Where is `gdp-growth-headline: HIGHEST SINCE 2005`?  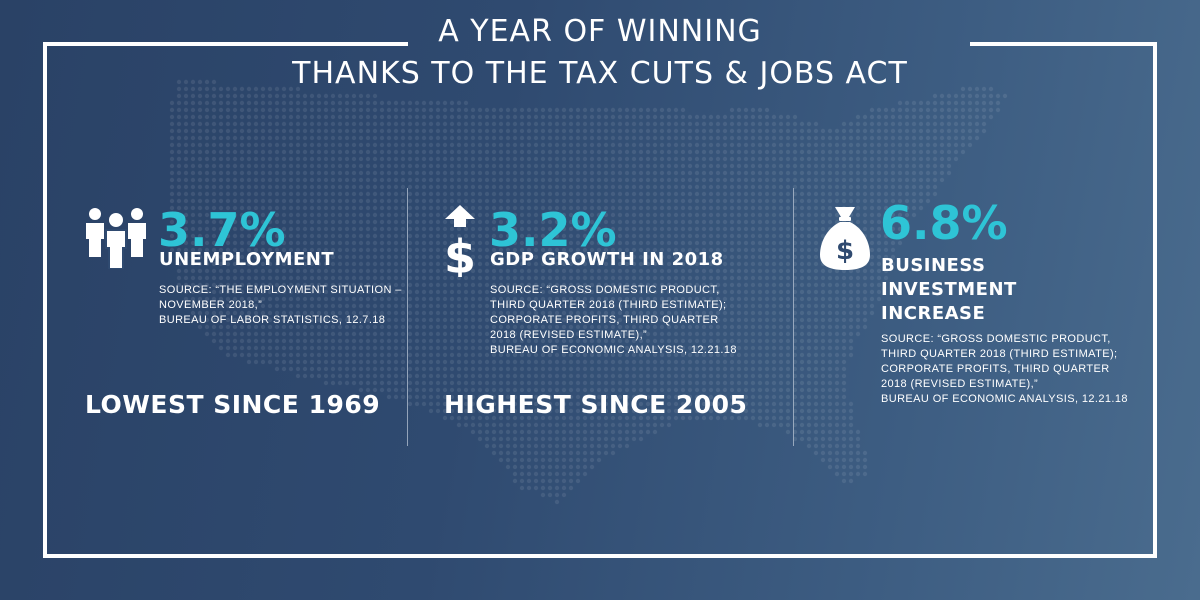
gdp-growth-headline: HIGHEST SINCE 2005 is located at coordinates (596, 404).